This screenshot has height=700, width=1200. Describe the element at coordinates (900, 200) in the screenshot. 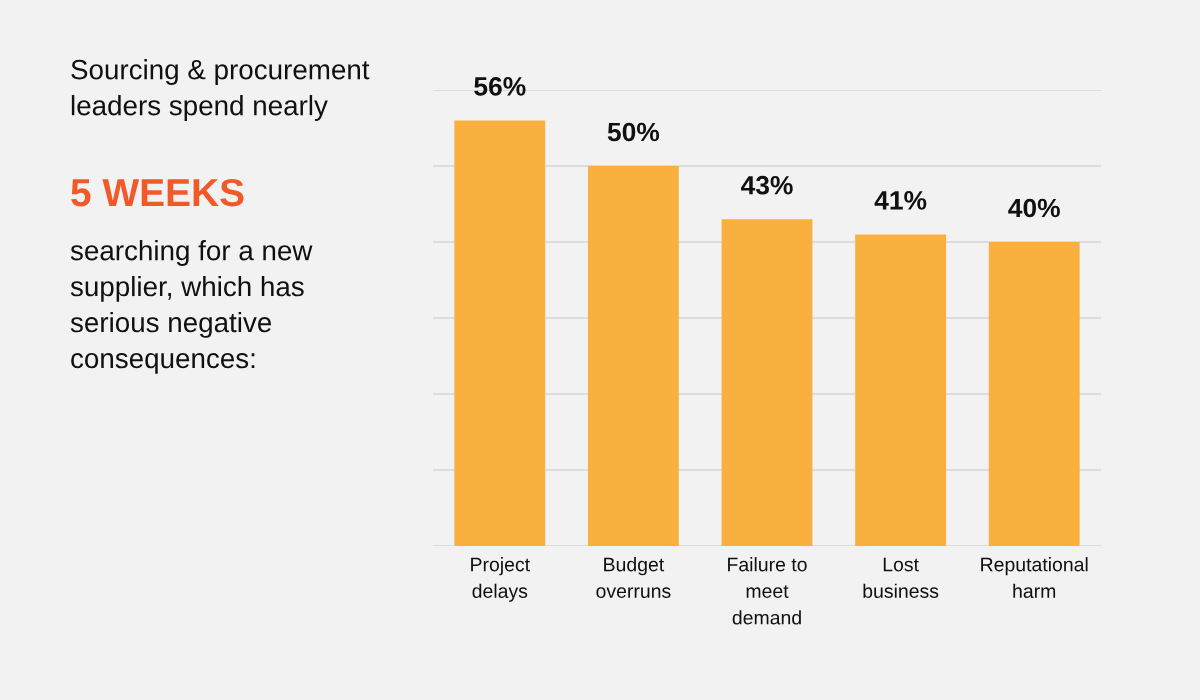

I see `data-label: 41%` at that location.